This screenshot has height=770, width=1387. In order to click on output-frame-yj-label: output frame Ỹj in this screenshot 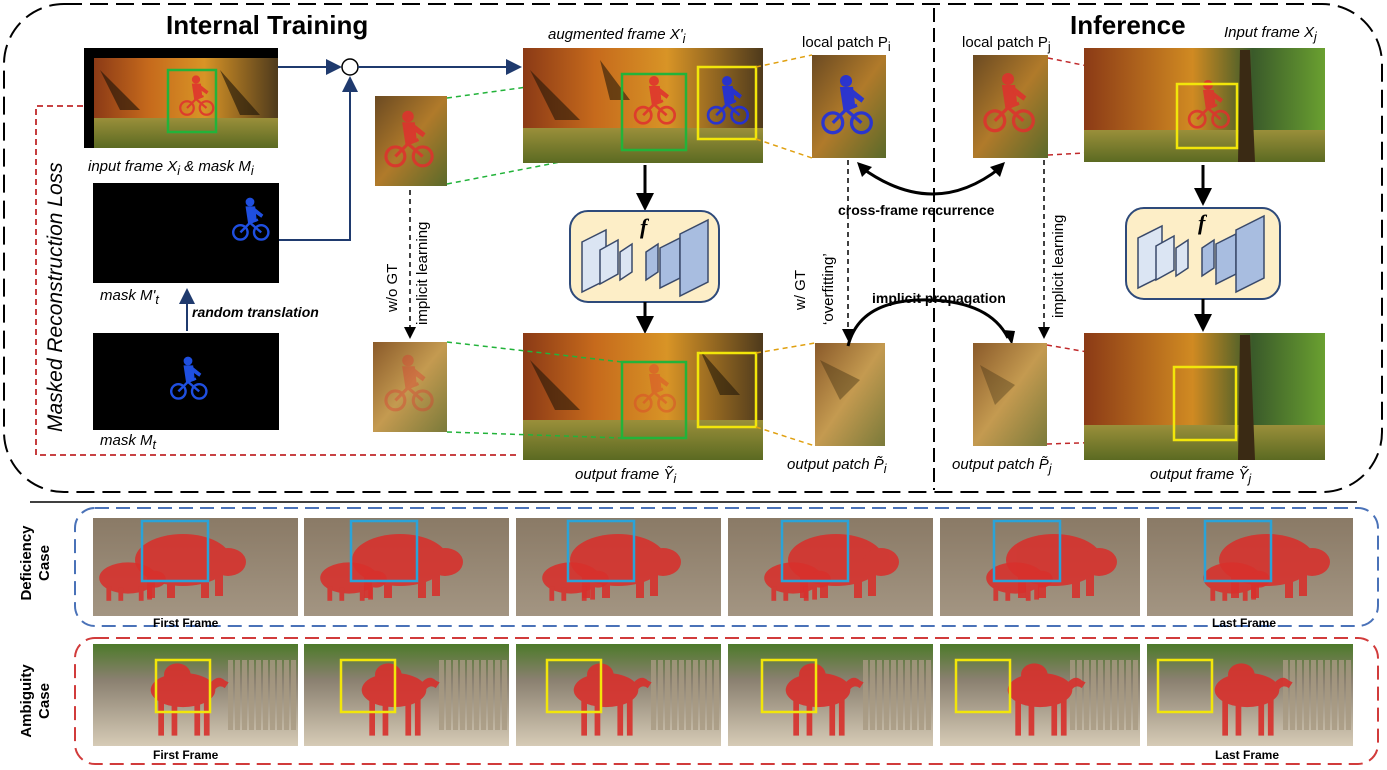, I will do `click(1201, 476)`.